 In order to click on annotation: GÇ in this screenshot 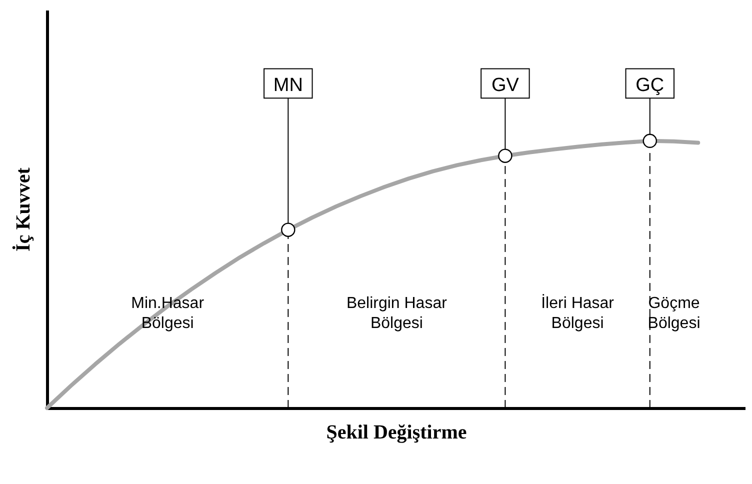, I will do `click(650, 85)`.